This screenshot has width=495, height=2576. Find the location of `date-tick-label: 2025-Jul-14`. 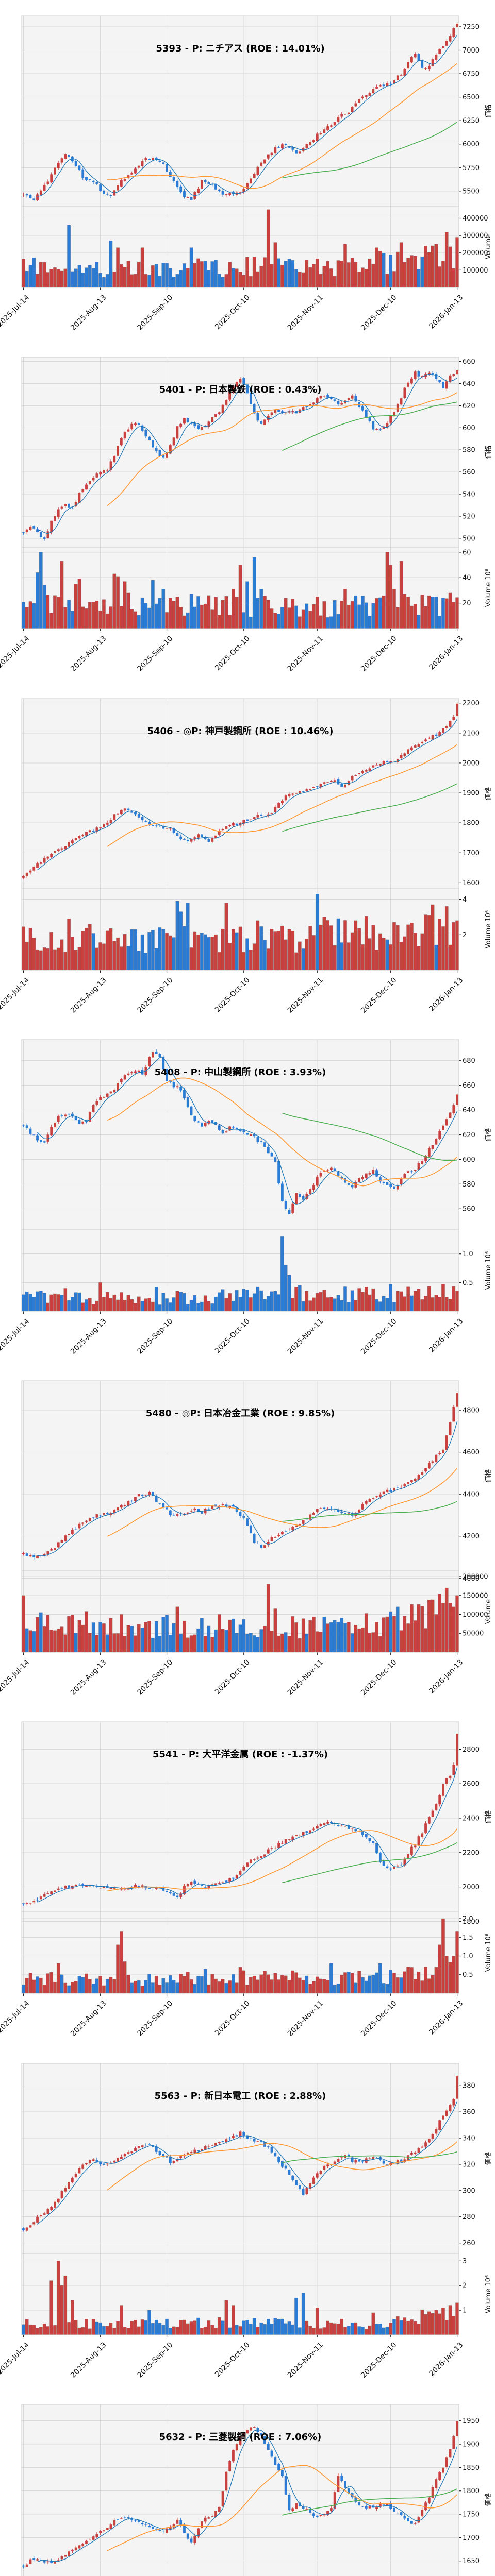

date-tick-label: 2025-Jul-14 is located at coordinates (15, 2017).